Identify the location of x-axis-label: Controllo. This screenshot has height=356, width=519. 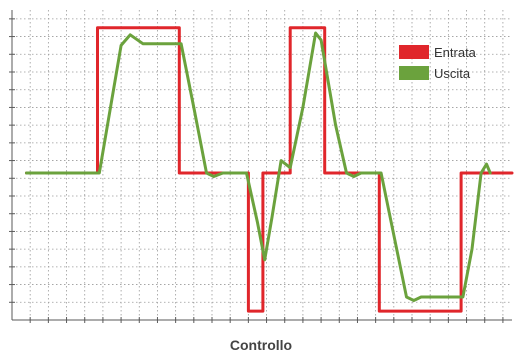
(261, 345).